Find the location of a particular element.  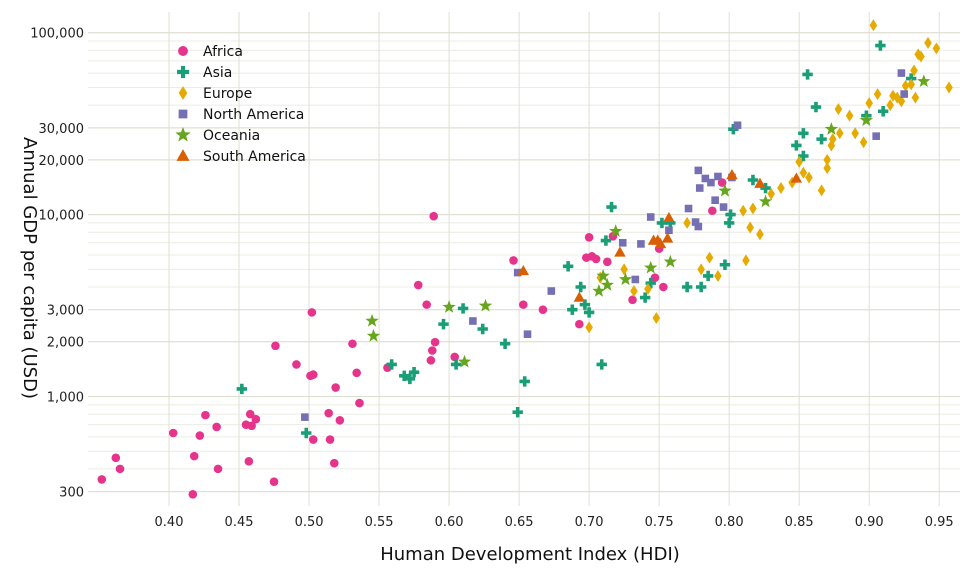

legend-marker-asia is located at coordinates (183, 72).